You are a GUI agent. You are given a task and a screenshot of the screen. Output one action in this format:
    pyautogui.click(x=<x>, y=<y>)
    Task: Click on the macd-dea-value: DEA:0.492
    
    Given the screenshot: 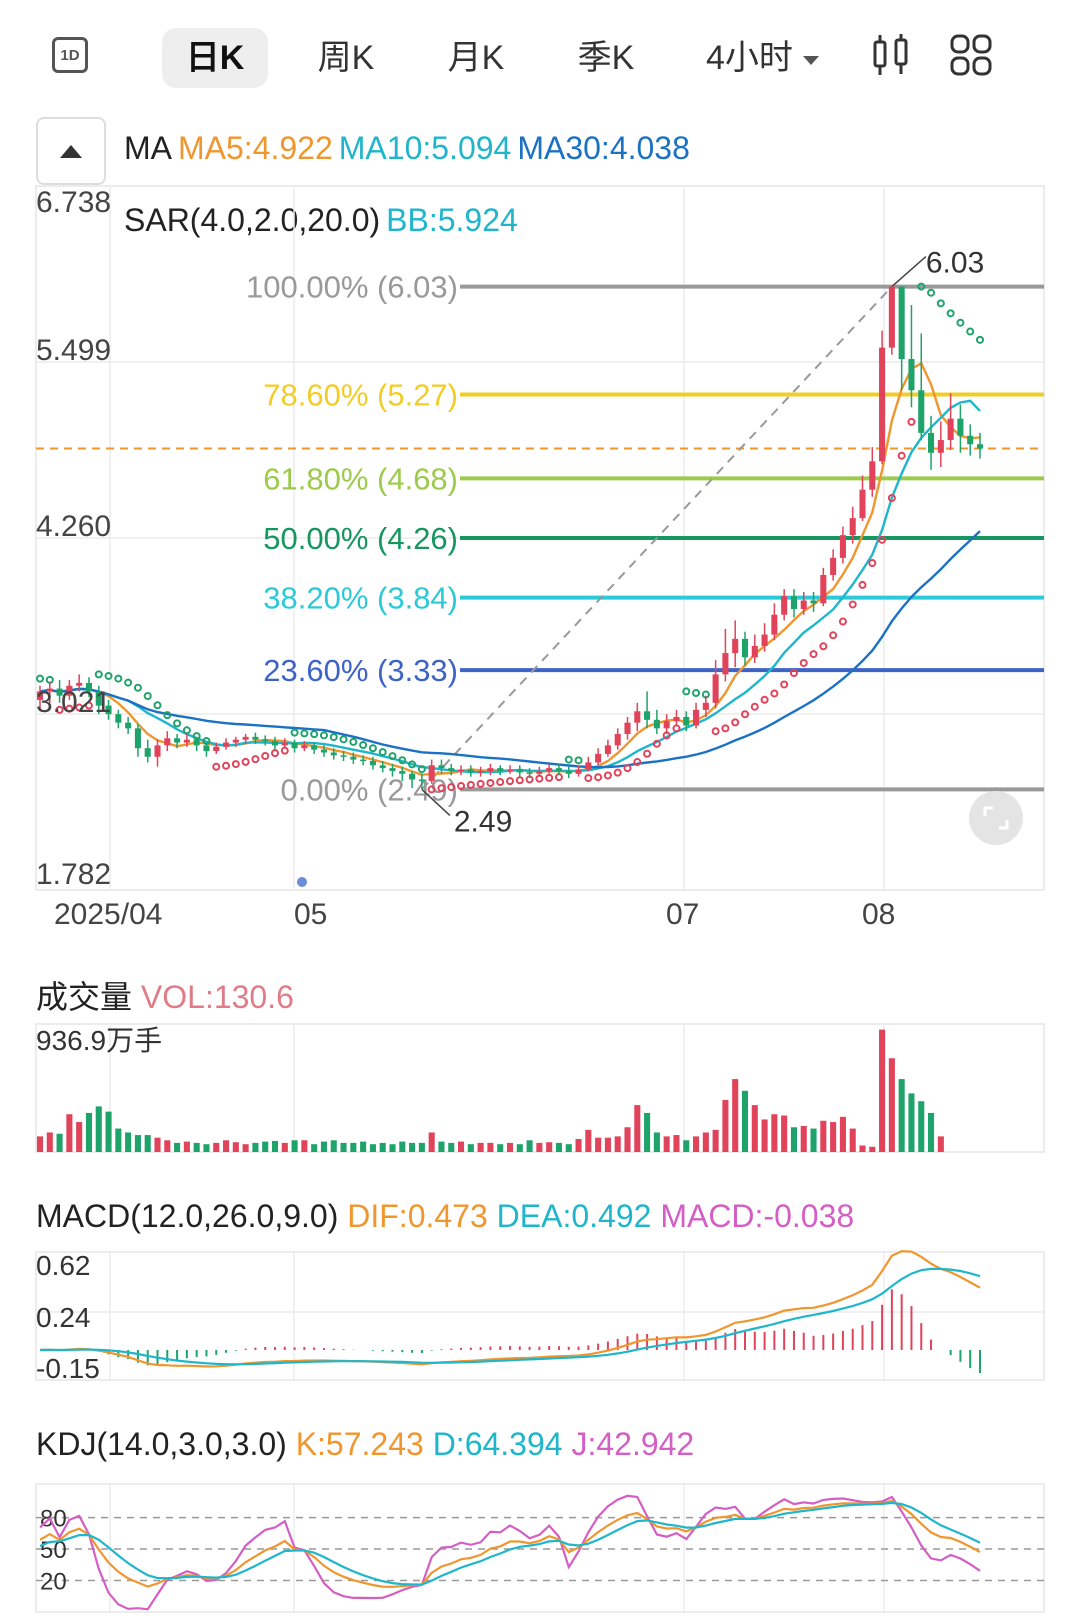 What is the action you would take?
    pyautogui.click(x=574, y=1216)
    